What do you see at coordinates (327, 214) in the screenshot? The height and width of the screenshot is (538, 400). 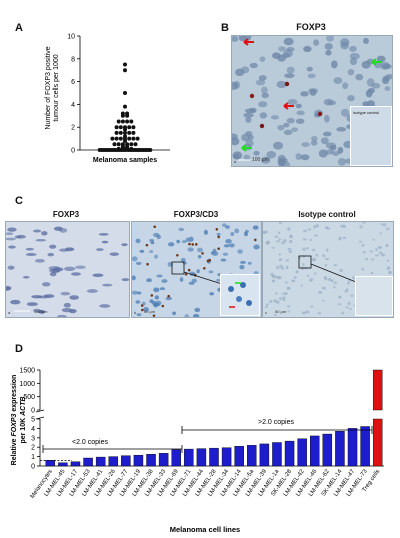 I see `panel-c-title-3: Isotype control` at bounding box center [327, 214].